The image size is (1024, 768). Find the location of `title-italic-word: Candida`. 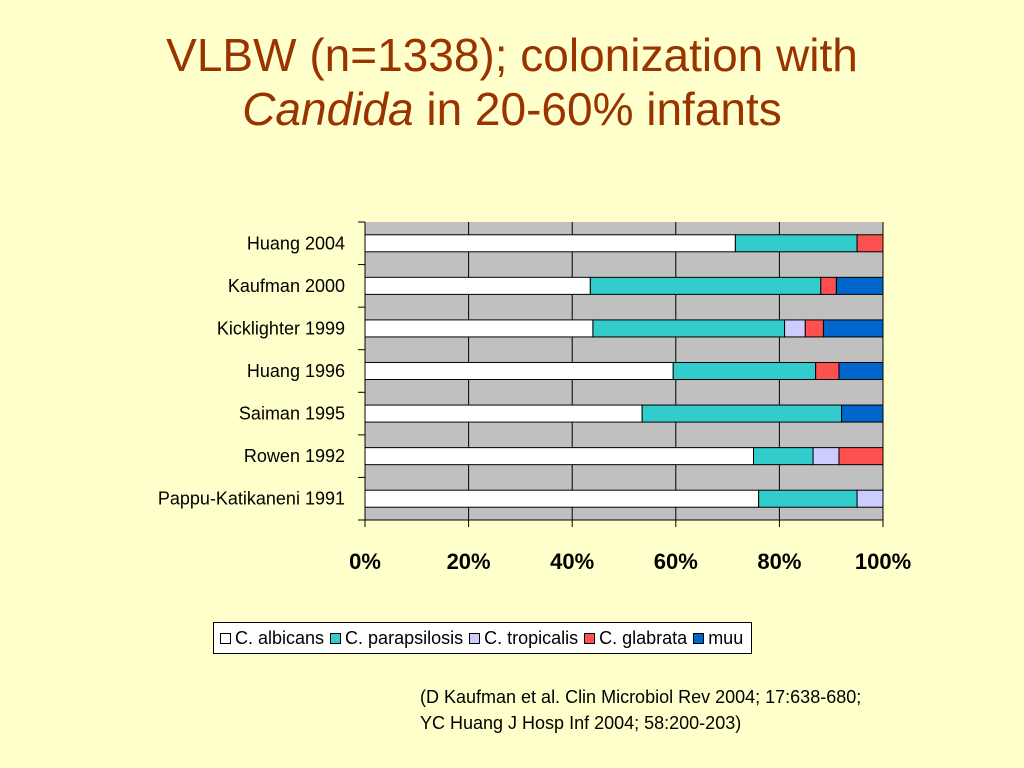

title-italic-word: Candida is located at coordinates (328, 109).